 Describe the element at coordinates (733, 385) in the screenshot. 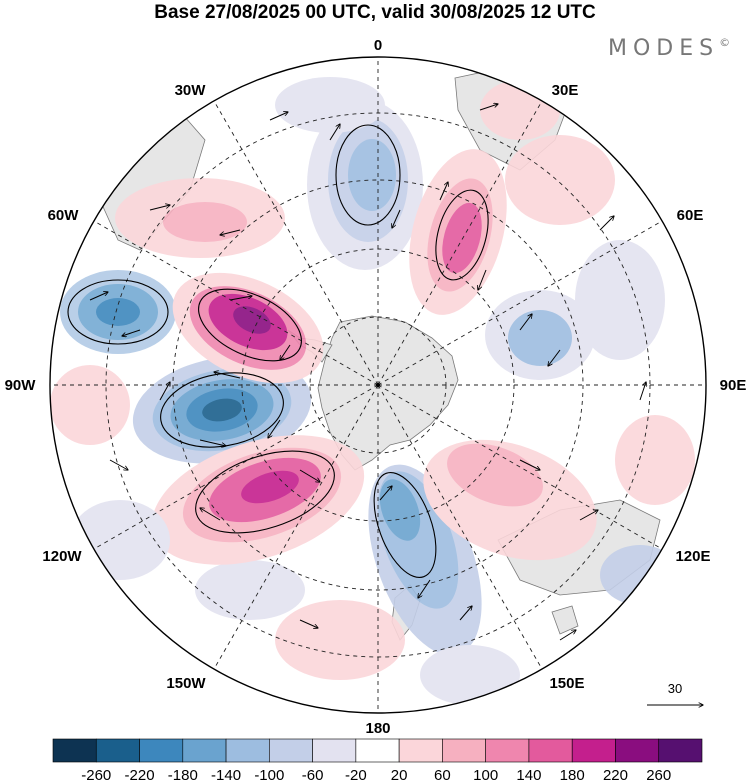

I see `lon-label-90e: 90E` at that location.